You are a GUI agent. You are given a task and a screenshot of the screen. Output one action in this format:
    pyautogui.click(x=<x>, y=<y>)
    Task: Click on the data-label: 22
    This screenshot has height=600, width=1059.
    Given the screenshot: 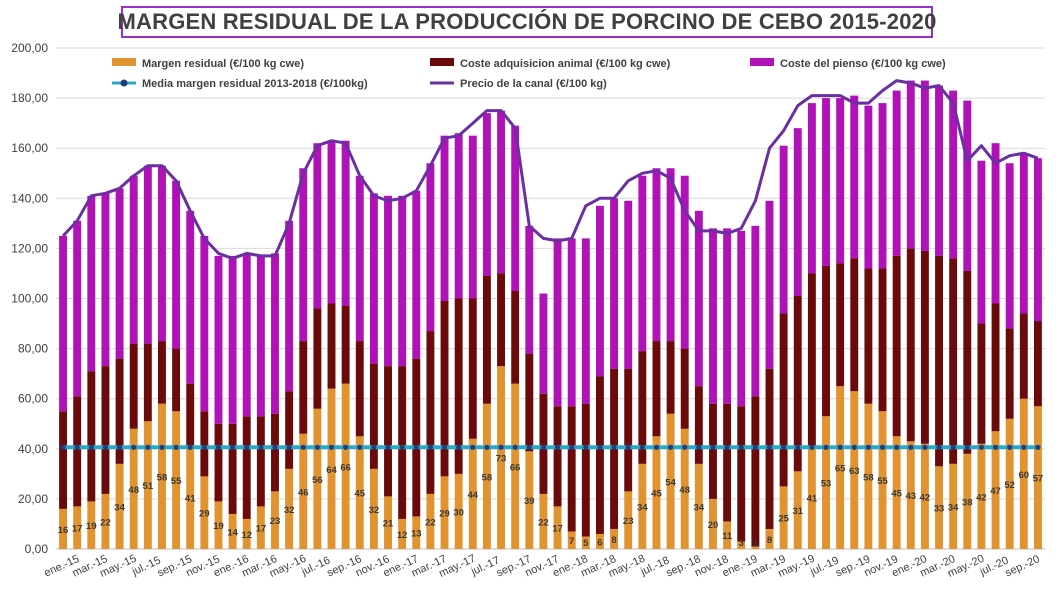 What is the action you would take?
    pyautogui.click(x=105, y=522)
    